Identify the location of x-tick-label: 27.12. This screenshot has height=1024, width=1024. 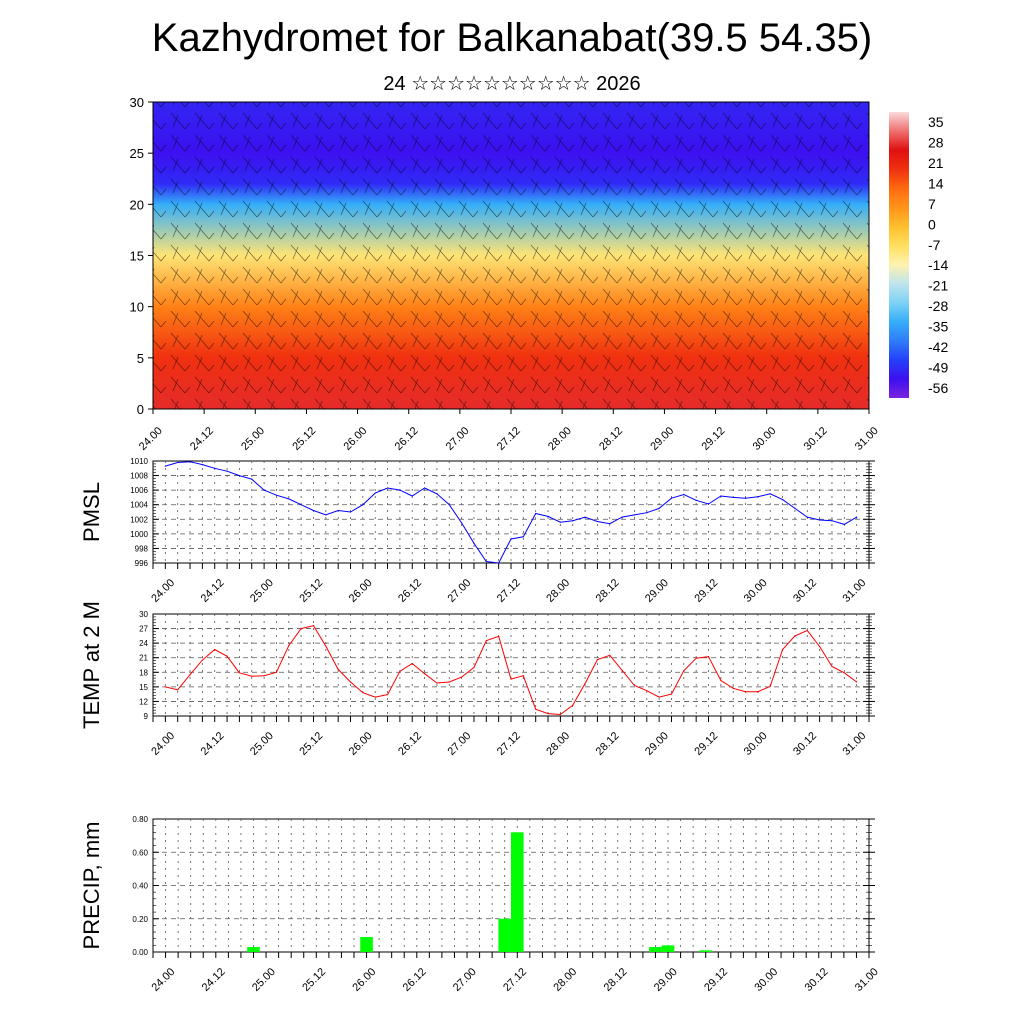
(515, 980).